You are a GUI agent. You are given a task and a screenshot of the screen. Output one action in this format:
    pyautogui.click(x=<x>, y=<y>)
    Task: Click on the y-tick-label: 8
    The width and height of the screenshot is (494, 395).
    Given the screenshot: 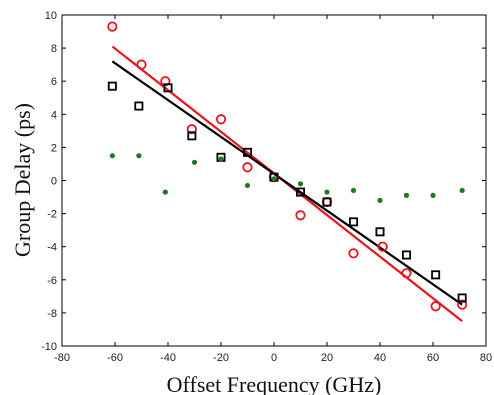 What is the action you would take?
    pyautogui.click(x=54, y=49)
    